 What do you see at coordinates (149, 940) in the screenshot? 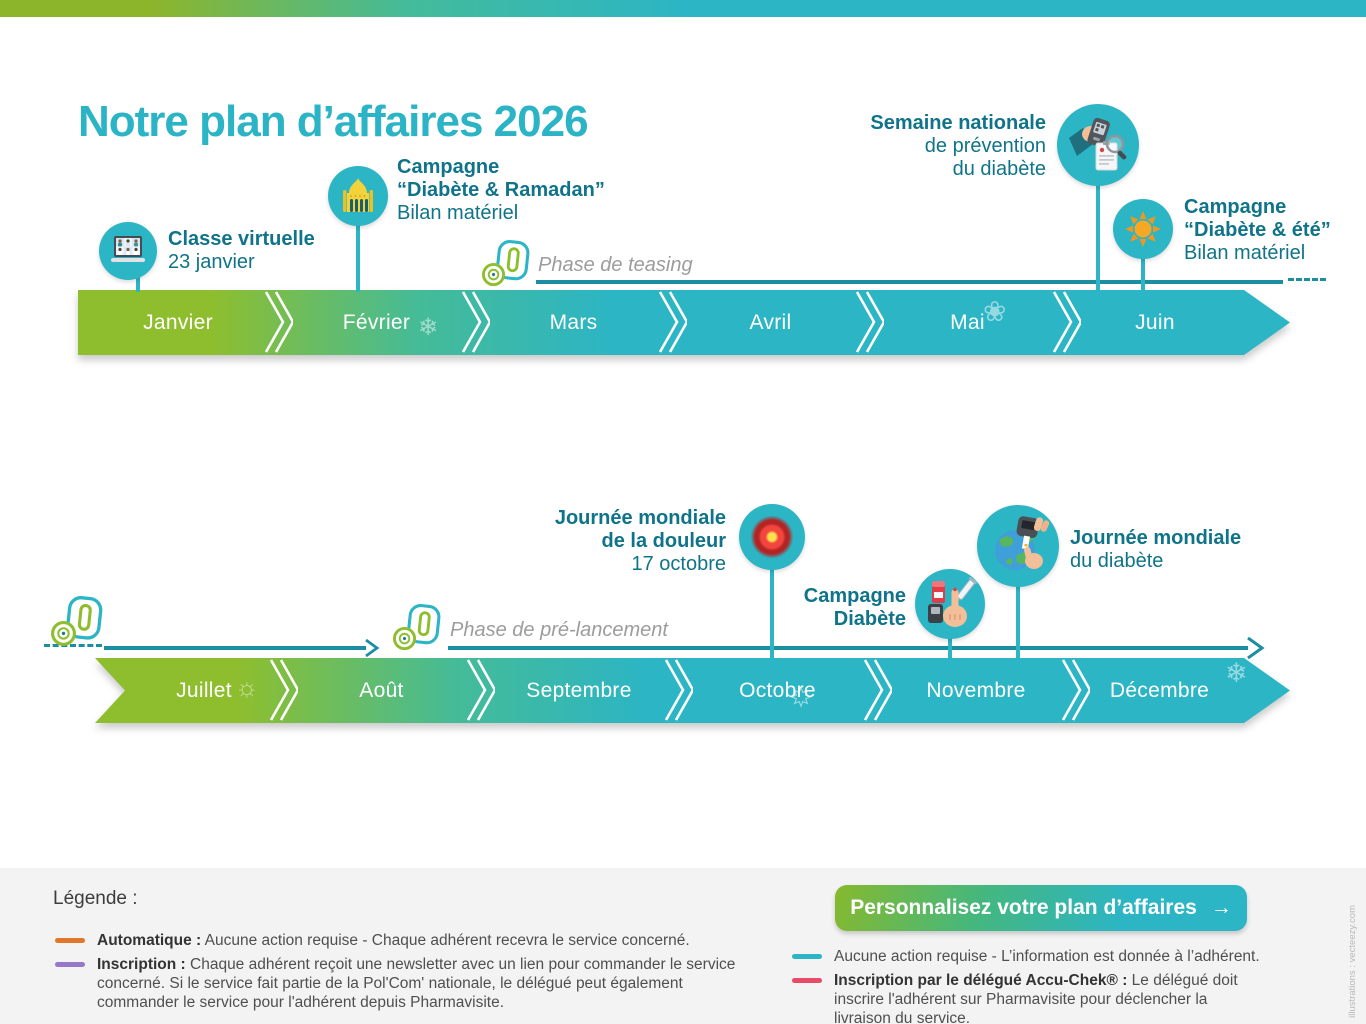
I see `legend-term: Automatique :` at bounding box center [149, 940].